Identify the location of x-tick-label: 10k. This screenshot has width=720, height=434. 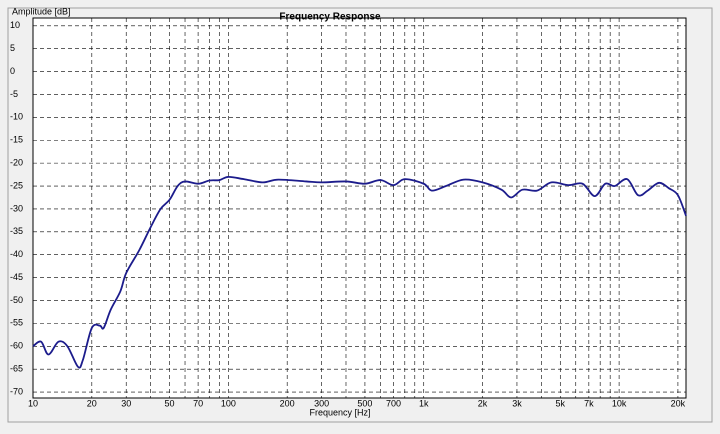
(619, 403).